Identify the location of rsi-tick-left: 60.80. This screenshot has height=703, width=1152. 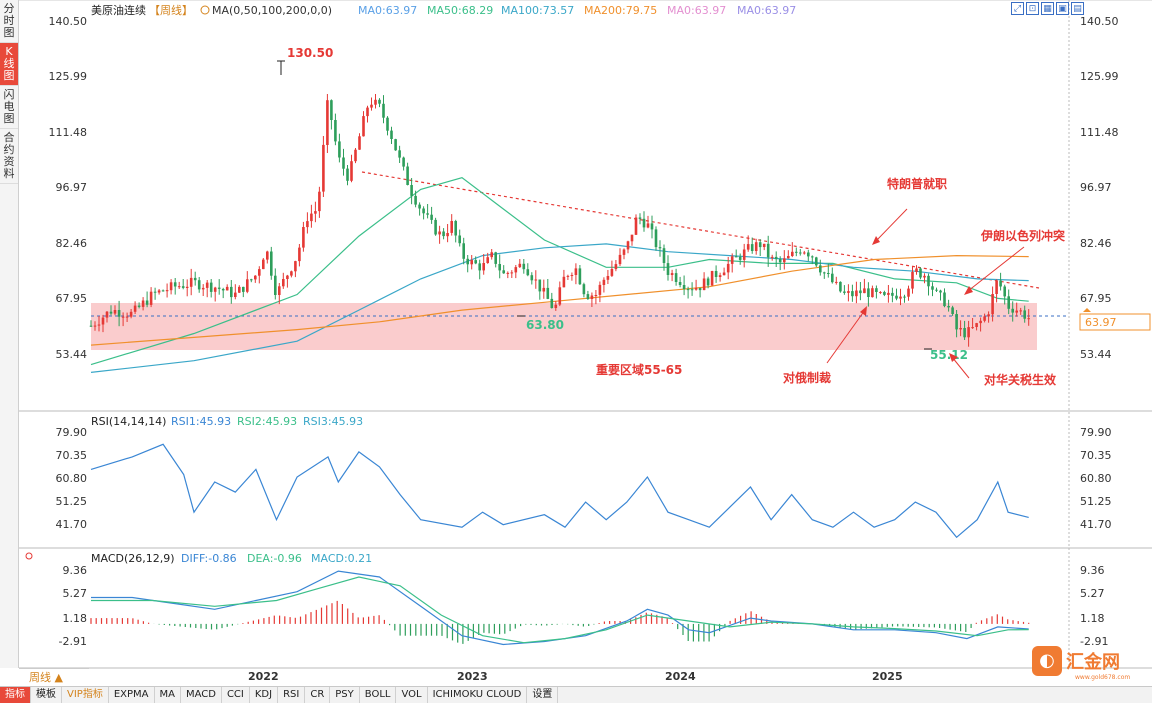
(72, 478).